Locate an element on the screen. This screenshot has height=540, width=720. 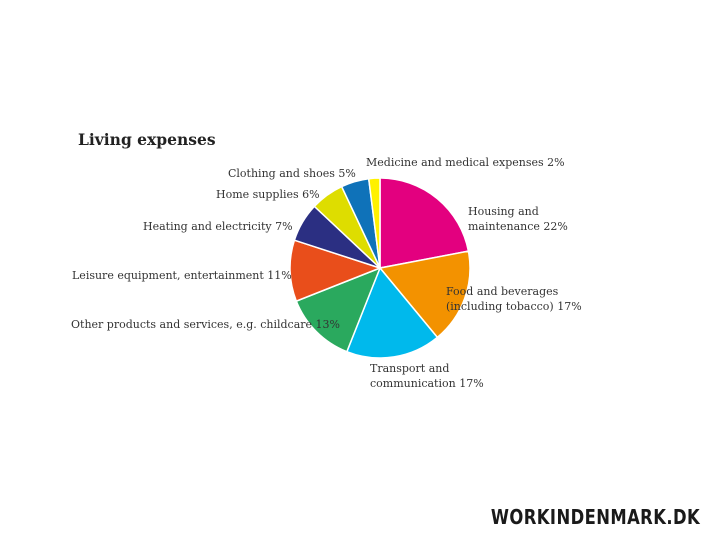
slice-label-7: Clothing and shoes 5% is located at coordinates (292, 173).